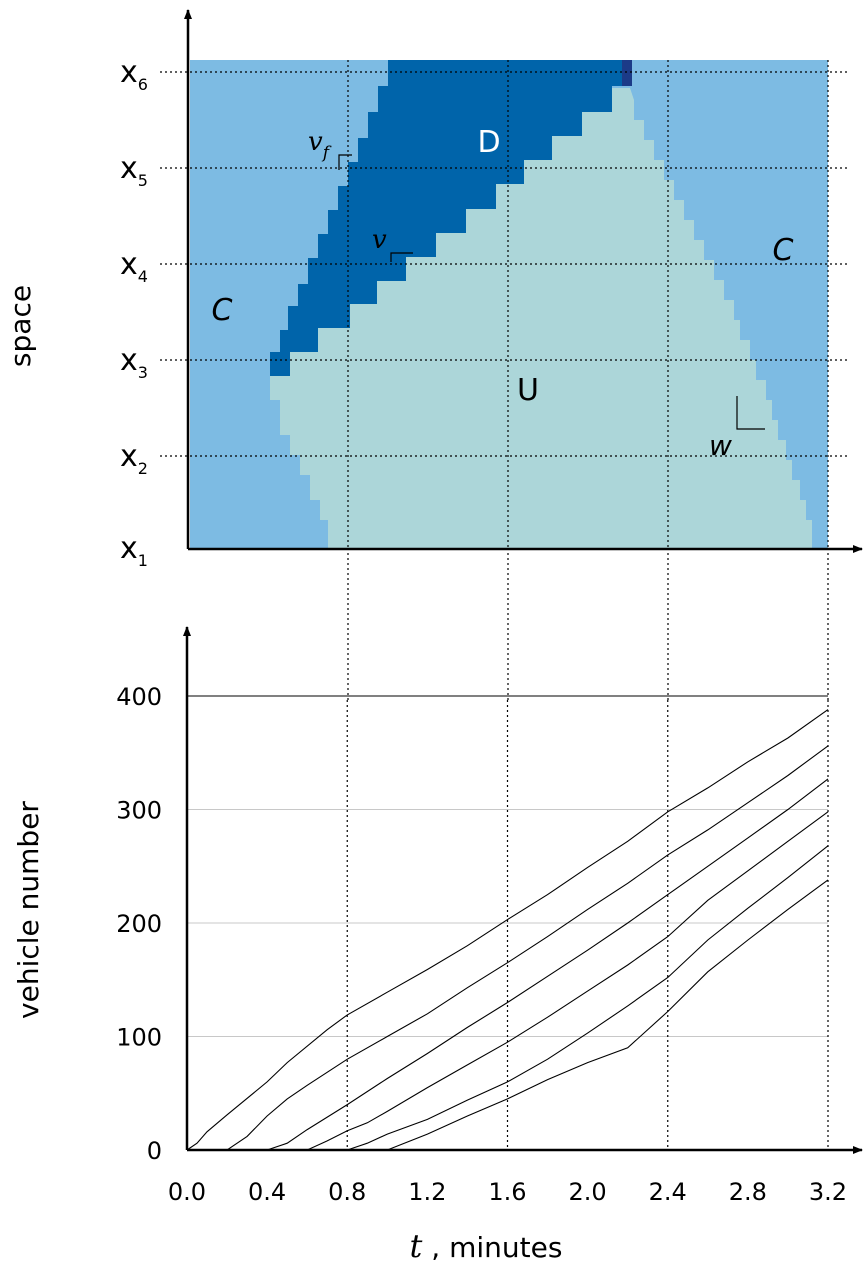 The height and width of the screenshot is (1270, 864). I want to click on y-axis-label: vehicle number, so click(28, 910).